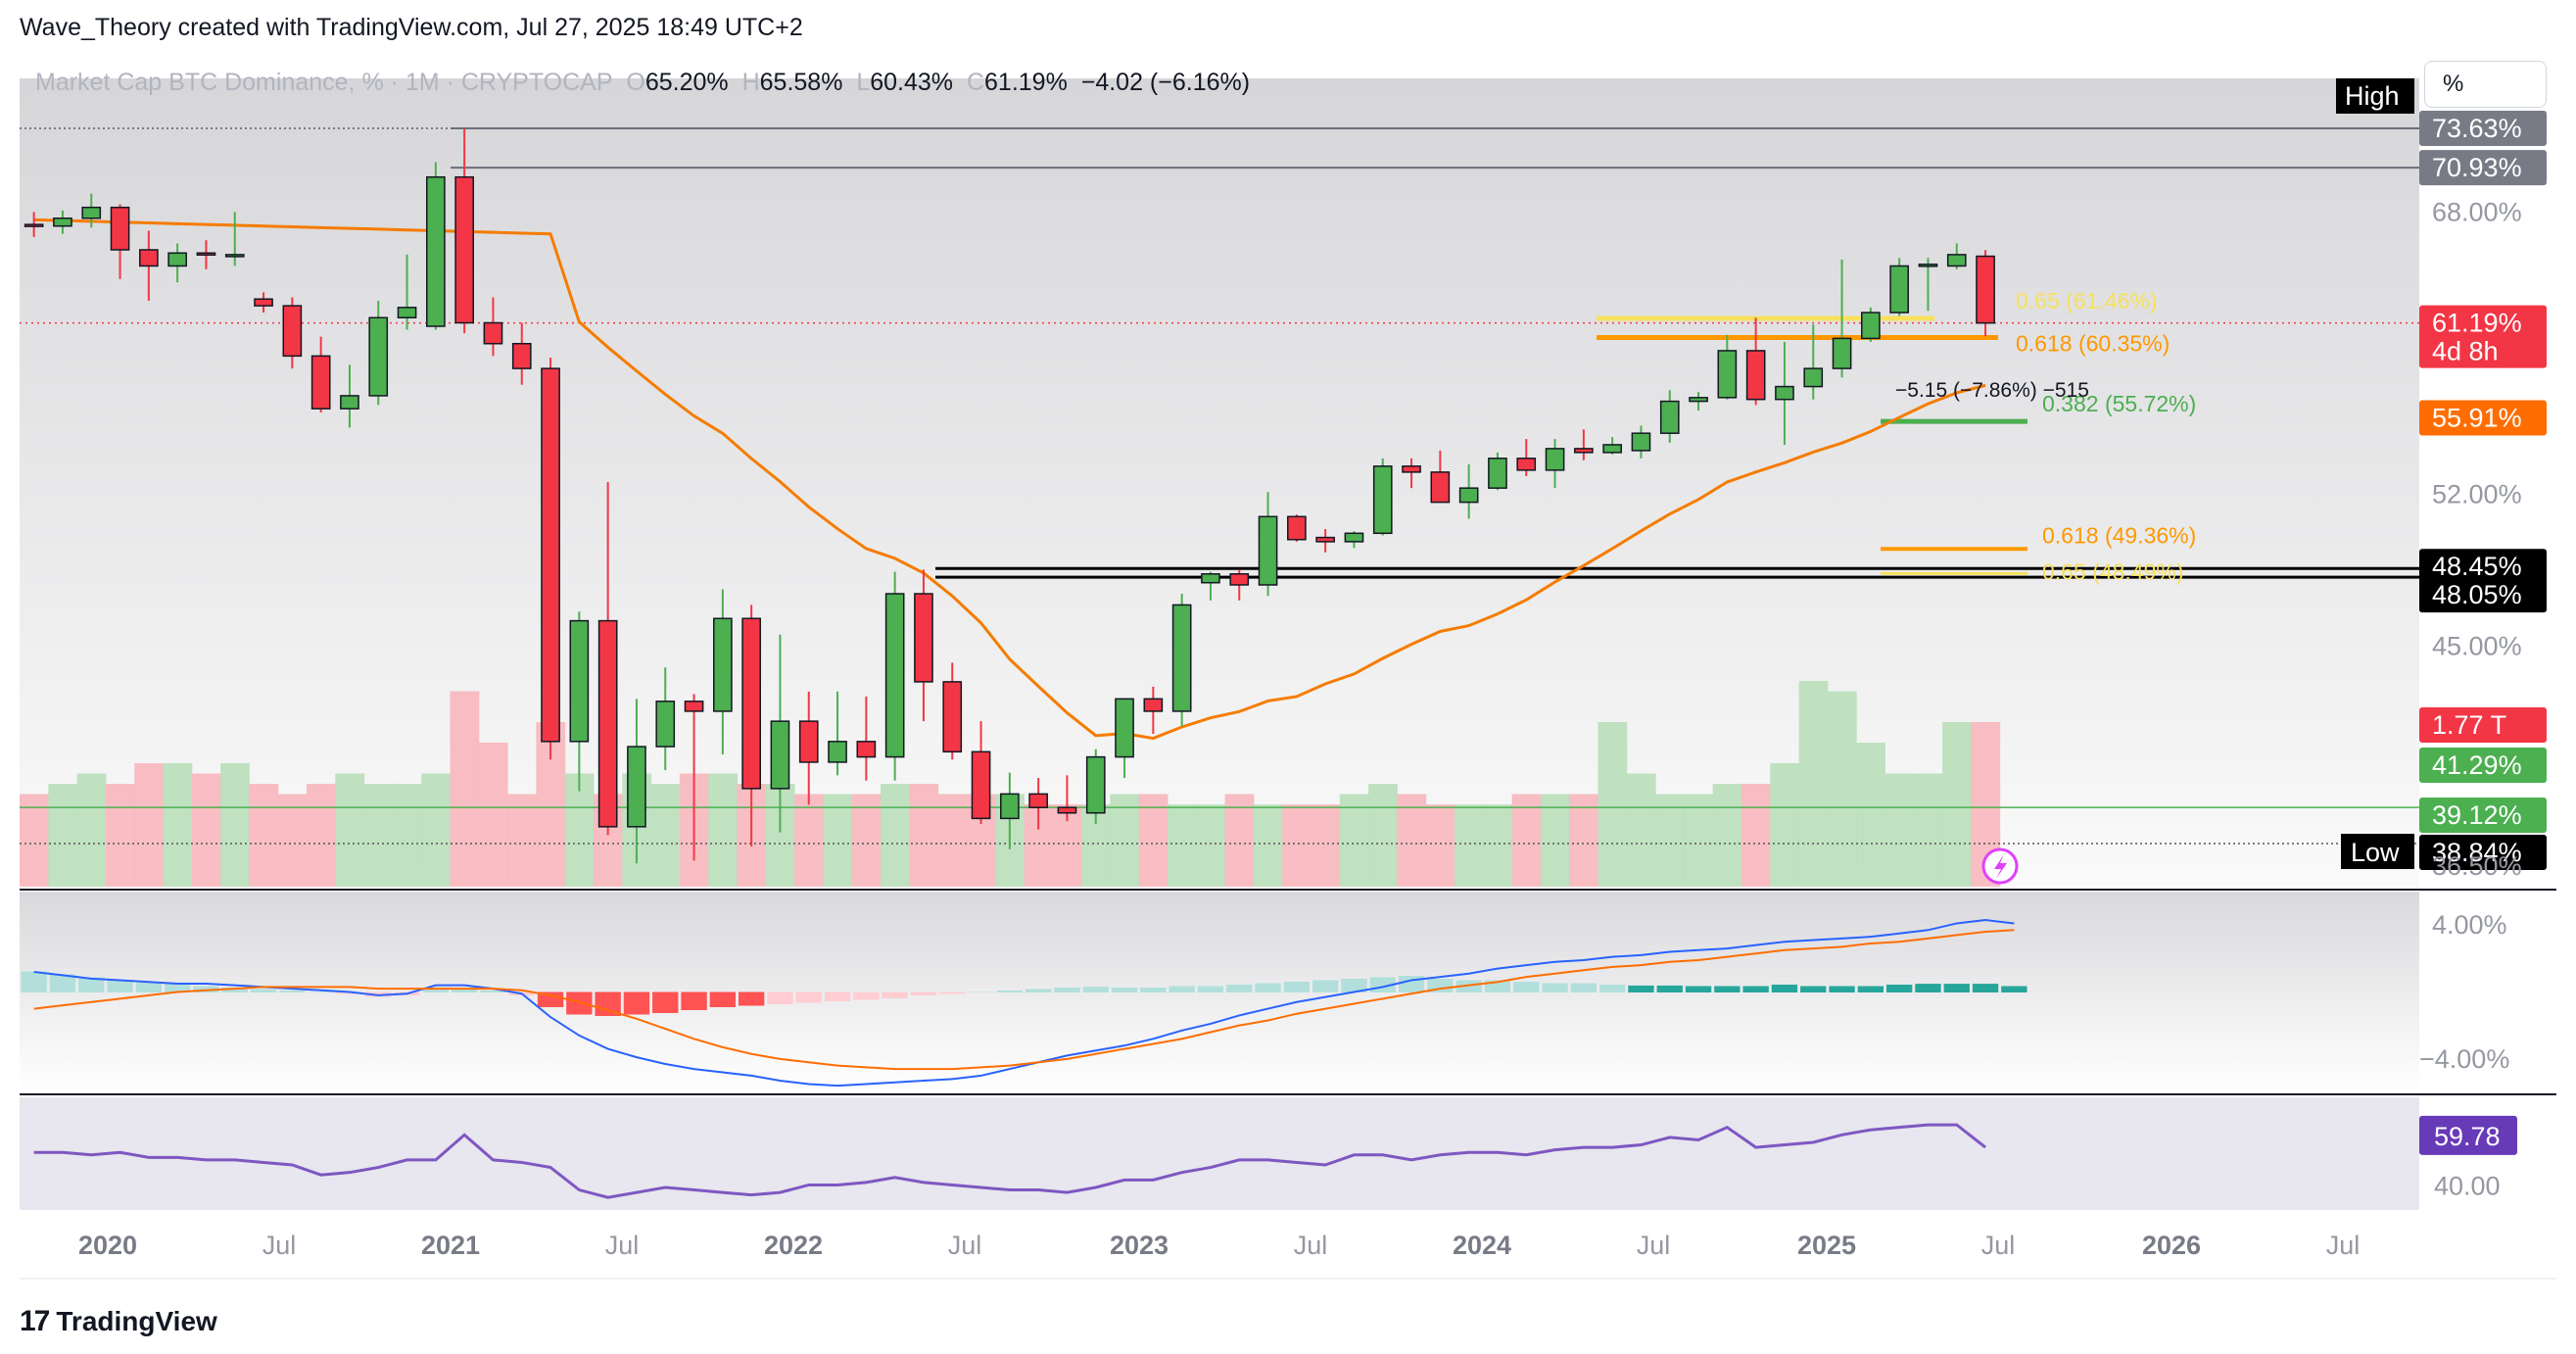 The height and width of the screenshot is (1354, 2576). What do you see at coordinates (1009, 1161) in the screenshot?
I see `rsi-line` at bounding box center [1009, 1161].